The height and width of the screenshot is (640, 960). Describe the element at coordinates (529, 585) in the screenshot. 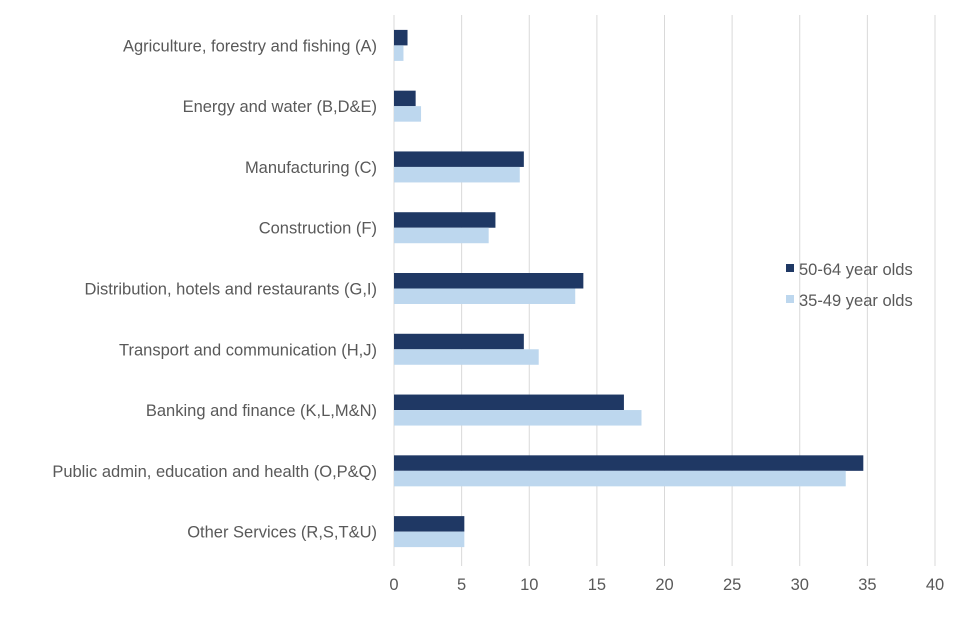

I see `x-tick-label-10: 10` at that location.